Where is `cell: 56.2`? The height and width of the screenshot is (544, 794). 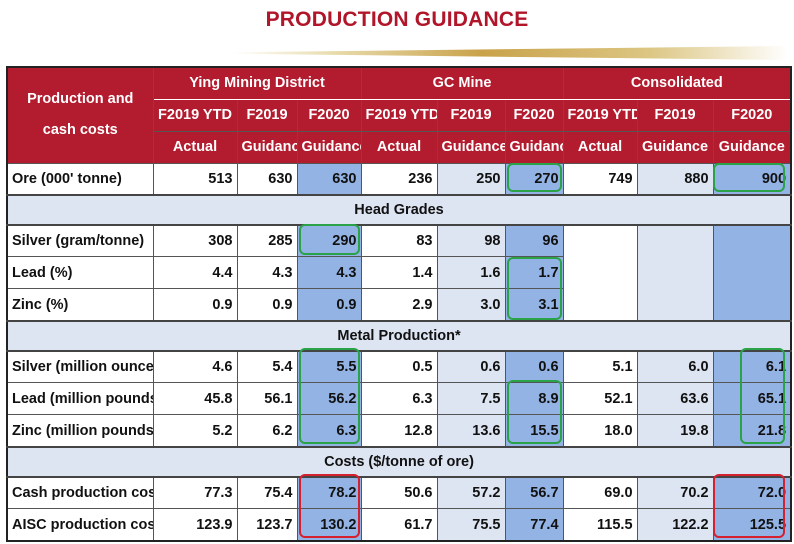
cell: 56.2 is located at coordinates (329, 399).